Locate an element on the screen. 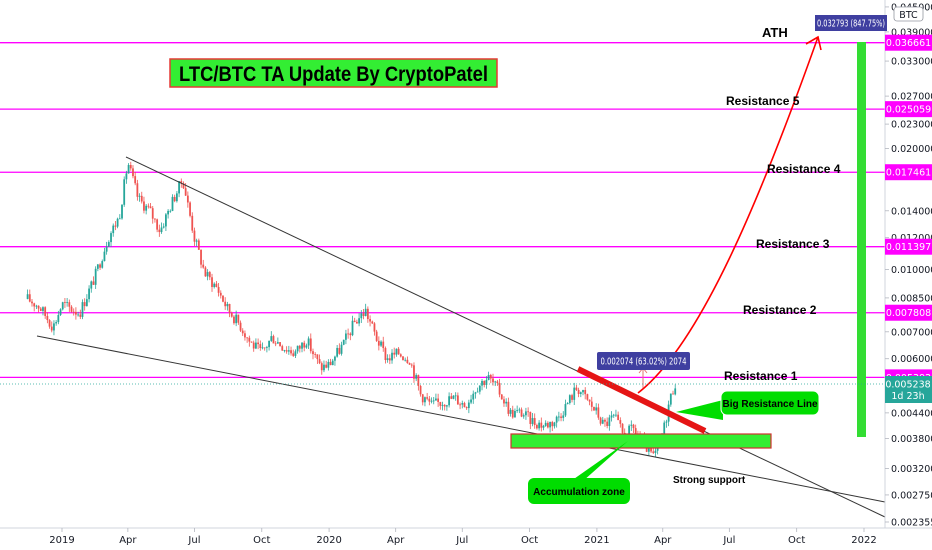 The width and height of the screenshot is (932, 550). resistance-3-label: Resistance 3 is located at coordinates (793, 244).